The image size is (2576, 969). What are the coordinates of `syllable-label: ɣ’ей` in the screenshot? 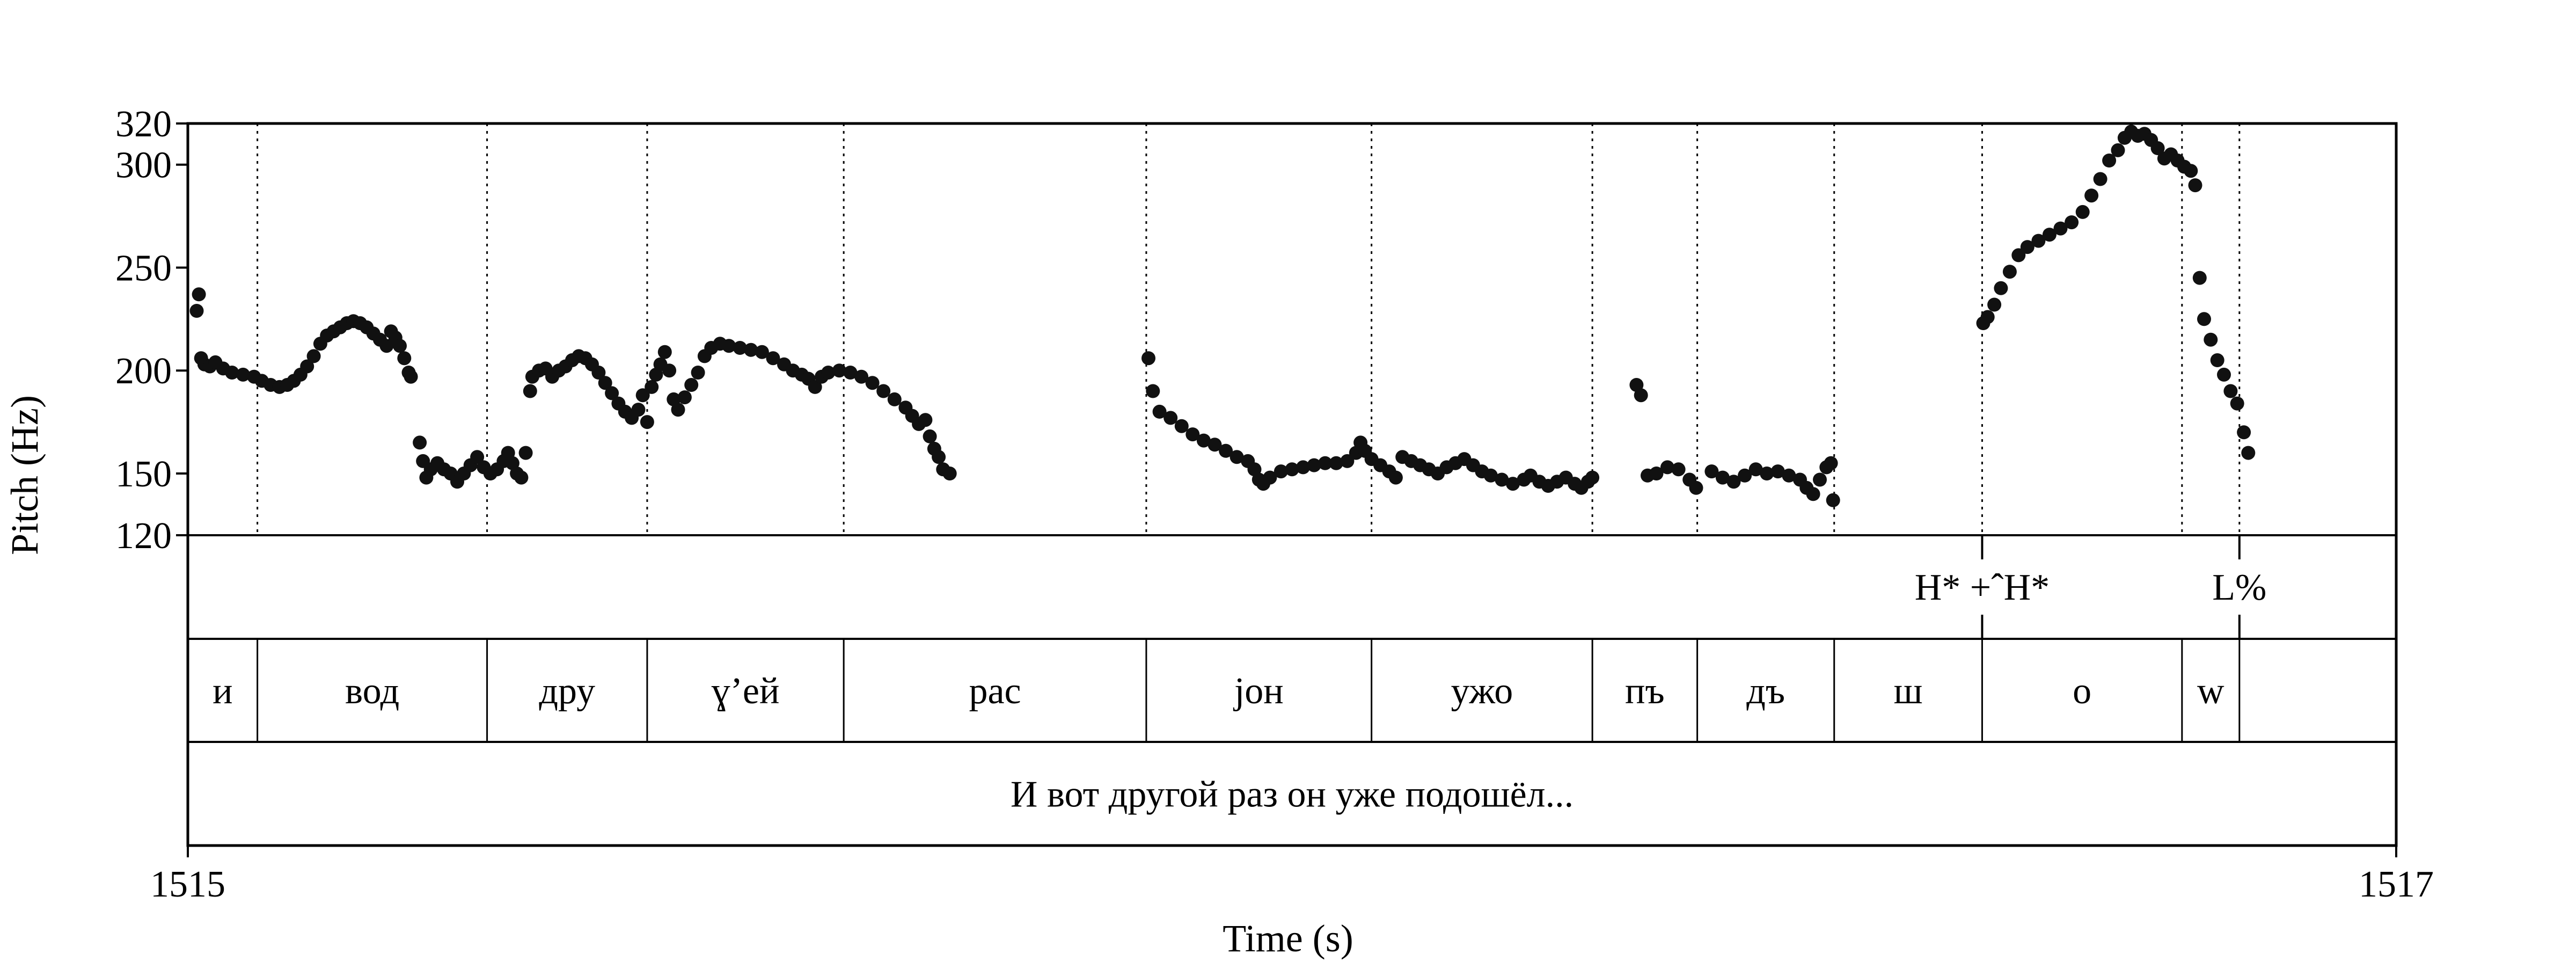 It's located at (746, 691).